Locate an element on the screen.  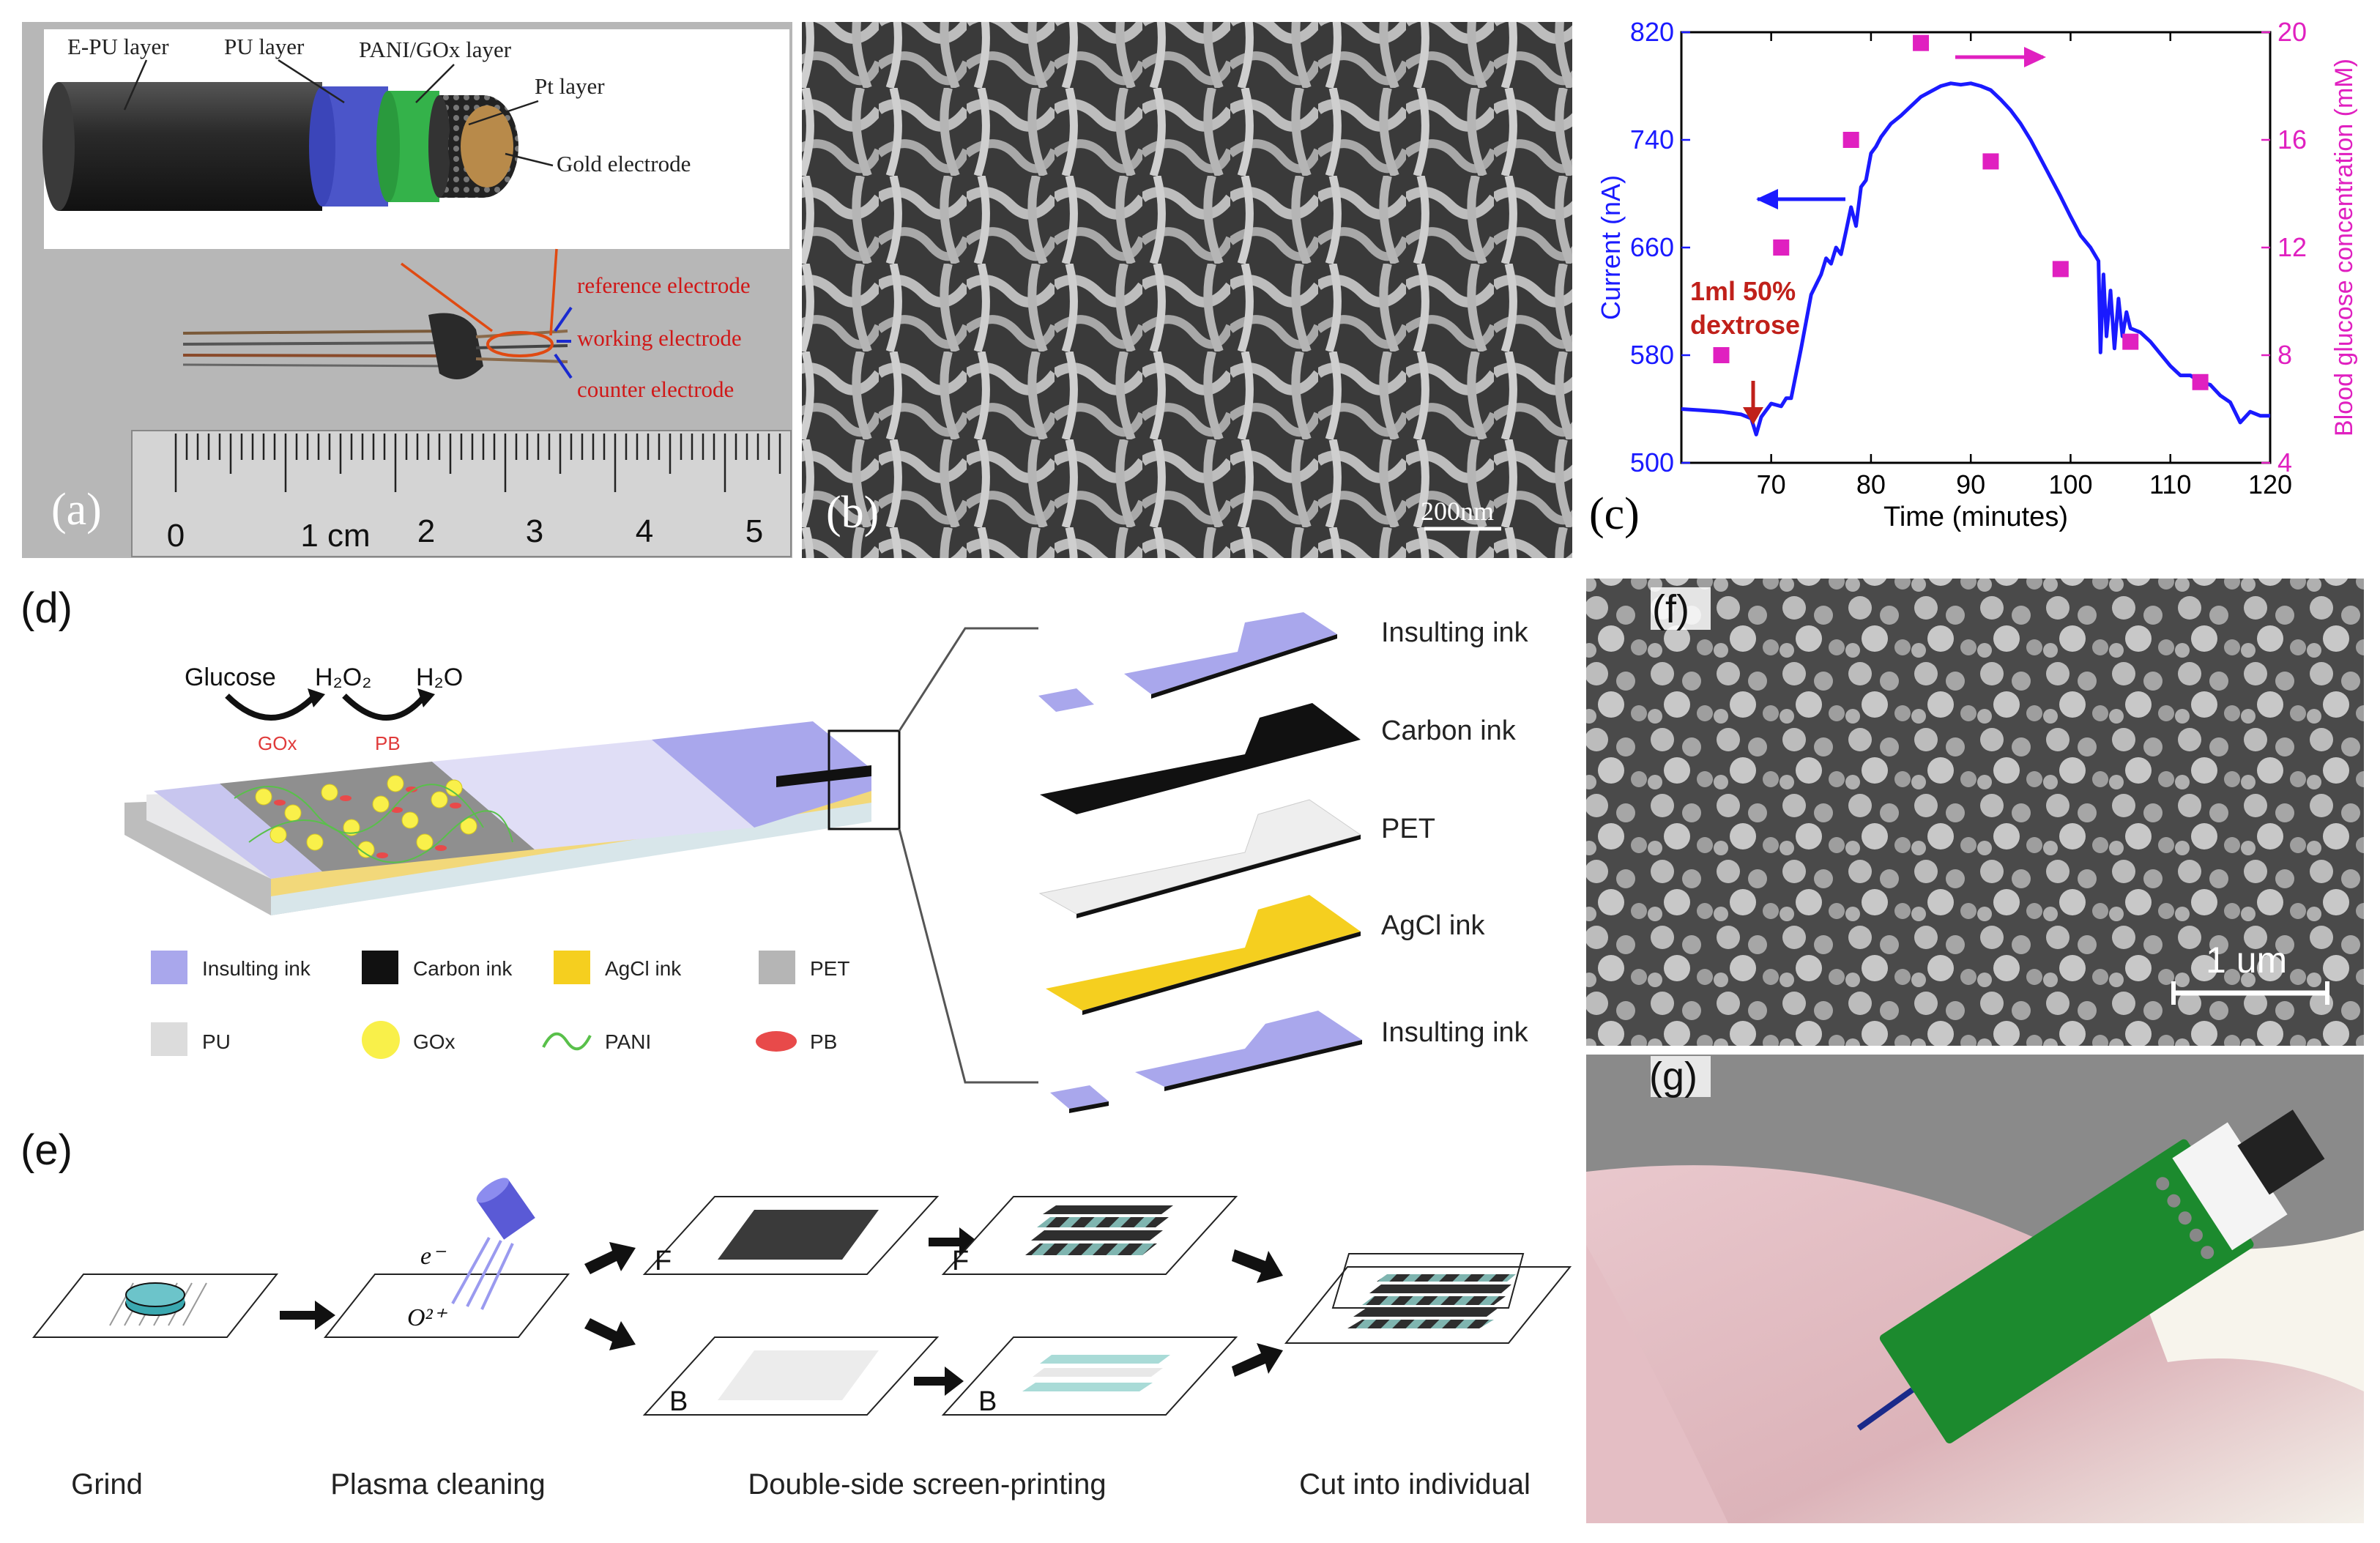
panel-g-label: (g) is located at coordinates (1673, 1076).